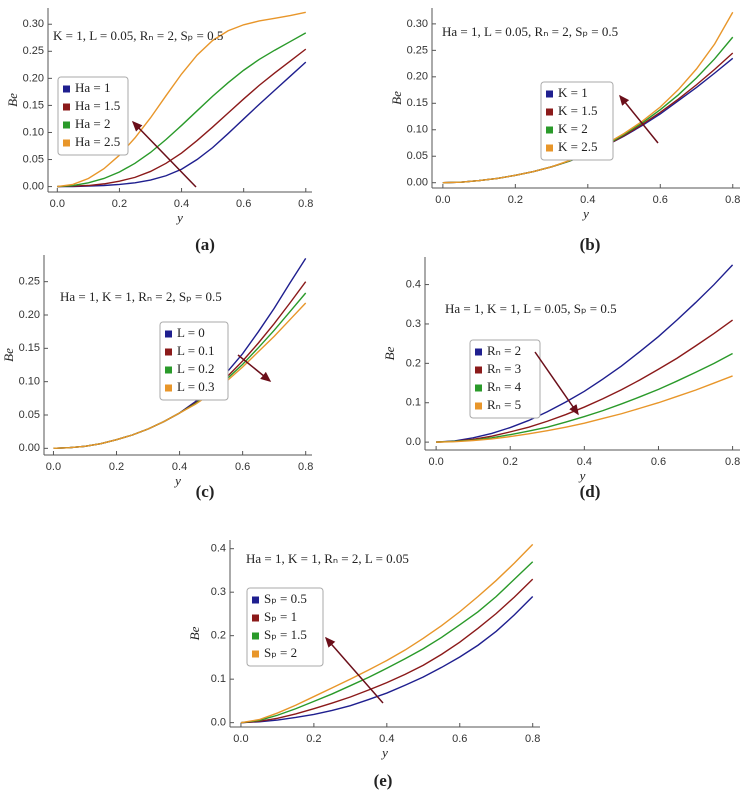 The image size is (749, 798). What do you see at coordinates (196, 350) in the screenshot?
I see `legend-label: L = 0.1` at bounding box center [196, 350].